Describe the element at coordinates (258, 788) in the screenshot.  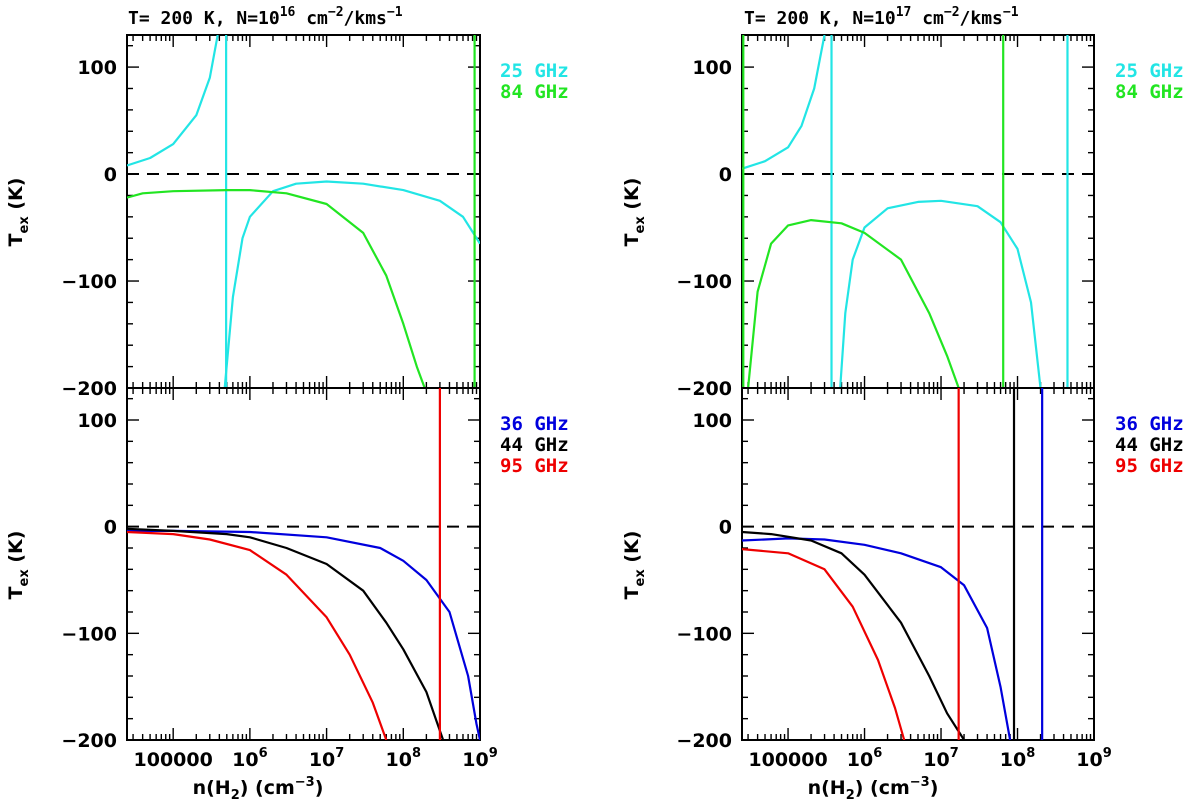
I see `xlabel-left: n(H2) (cm−3)` at that location.